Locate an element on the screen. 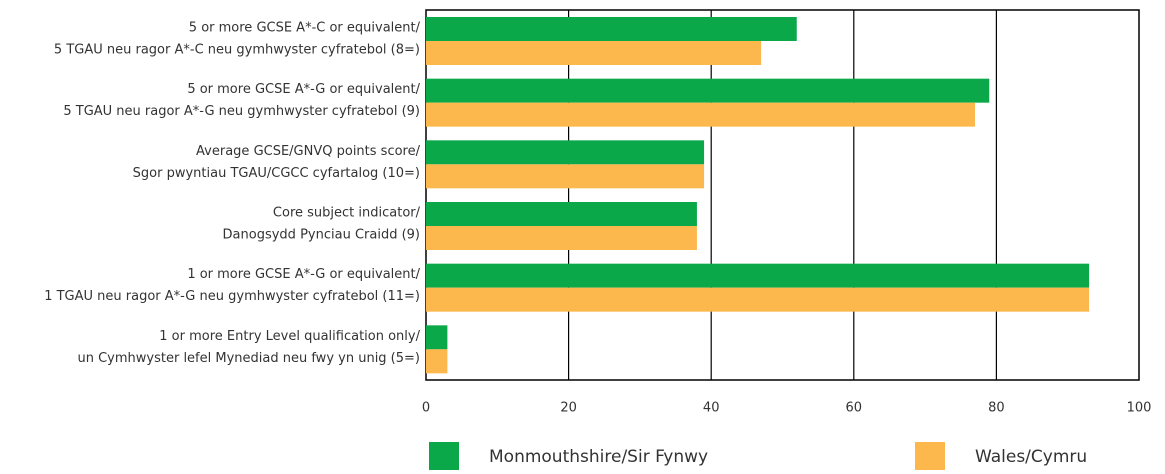 The image size is (1165, 474). y-tick-label: Sgor pwyntiau TGAU/CGCC cyfartalog (10=) is located at coordinates (276, 173).